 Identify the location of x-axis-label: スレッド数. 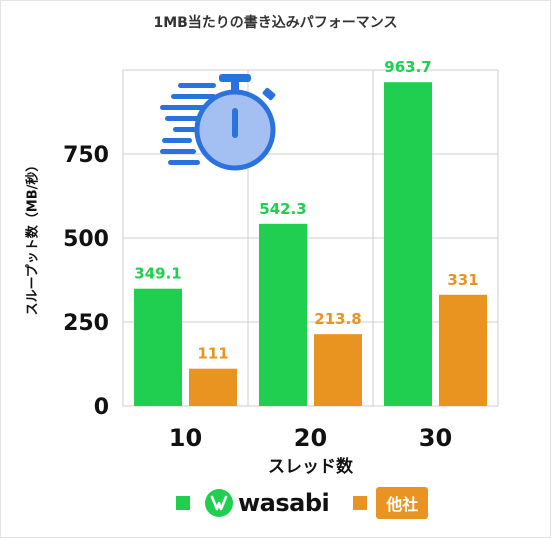
(310, 467).